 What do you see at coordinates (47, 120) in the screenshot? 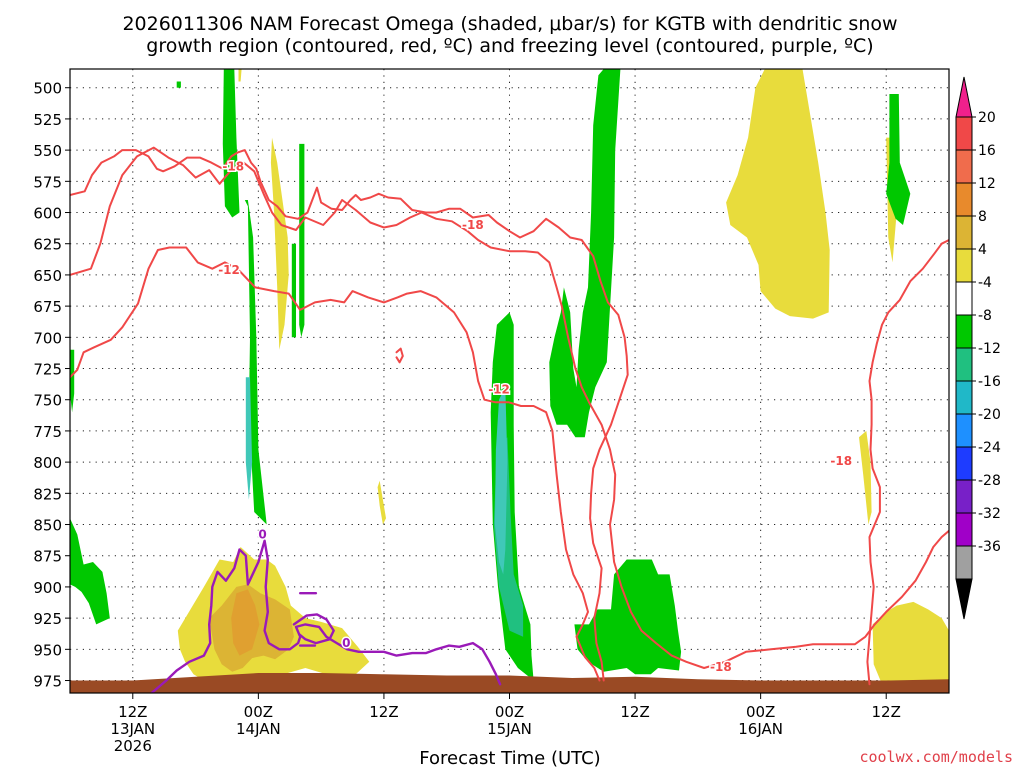
I see `y-tick-label: 525` at bounding box center [47, 120].